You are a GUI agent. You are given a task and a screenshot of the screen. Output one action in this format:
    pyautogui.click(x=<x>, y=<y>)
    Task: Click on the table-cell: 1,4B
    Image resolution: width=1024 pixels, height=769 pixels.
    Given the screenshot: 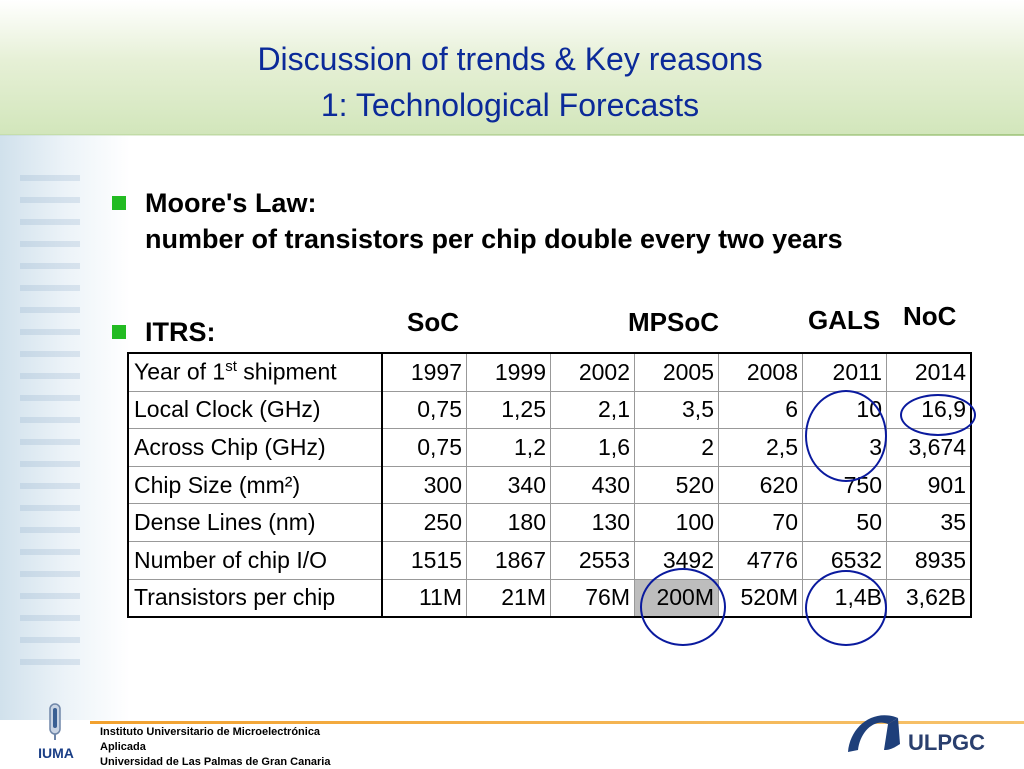 What is the action you would take?
    pyautogui.click(x=844, y=598)
    